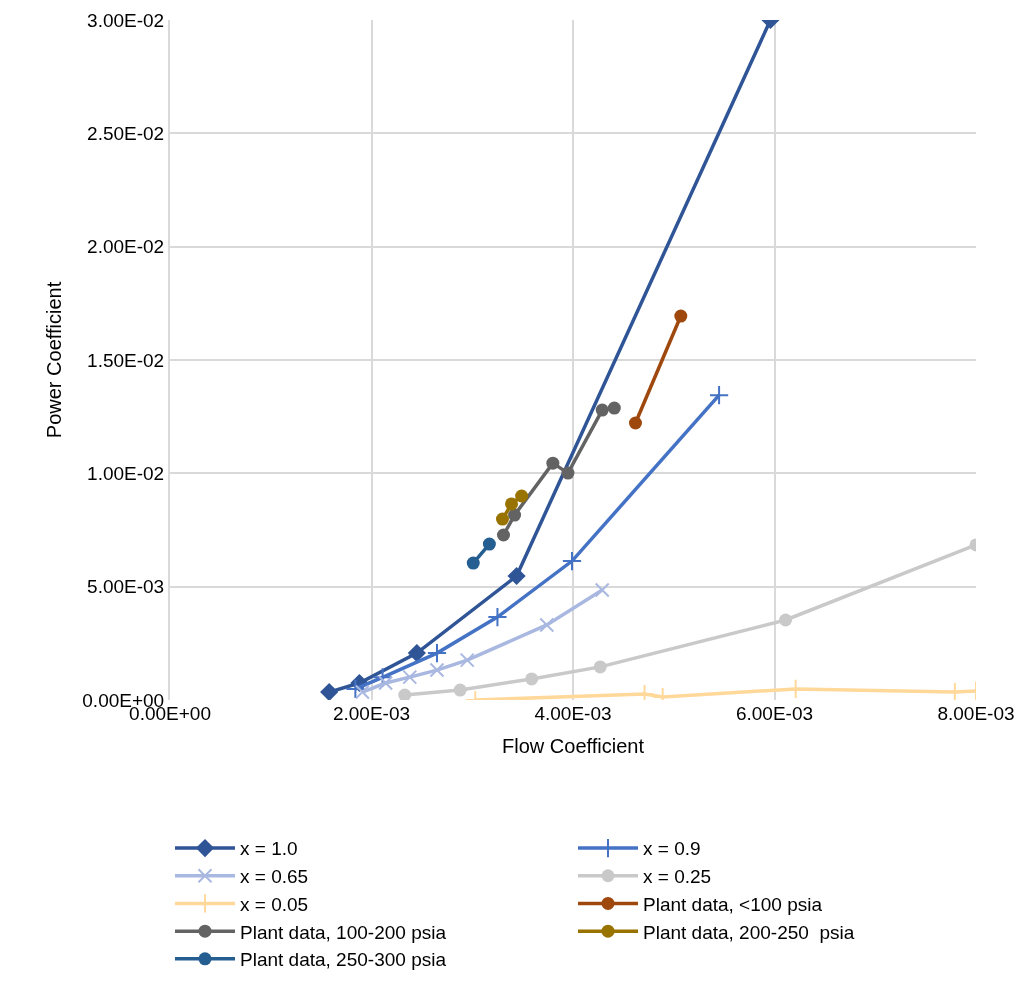 The image size is (1031, 1005). Describe the element at coordinates (677, 877) in the screenshot. I see `legend-label: x = 0.25` at that location.